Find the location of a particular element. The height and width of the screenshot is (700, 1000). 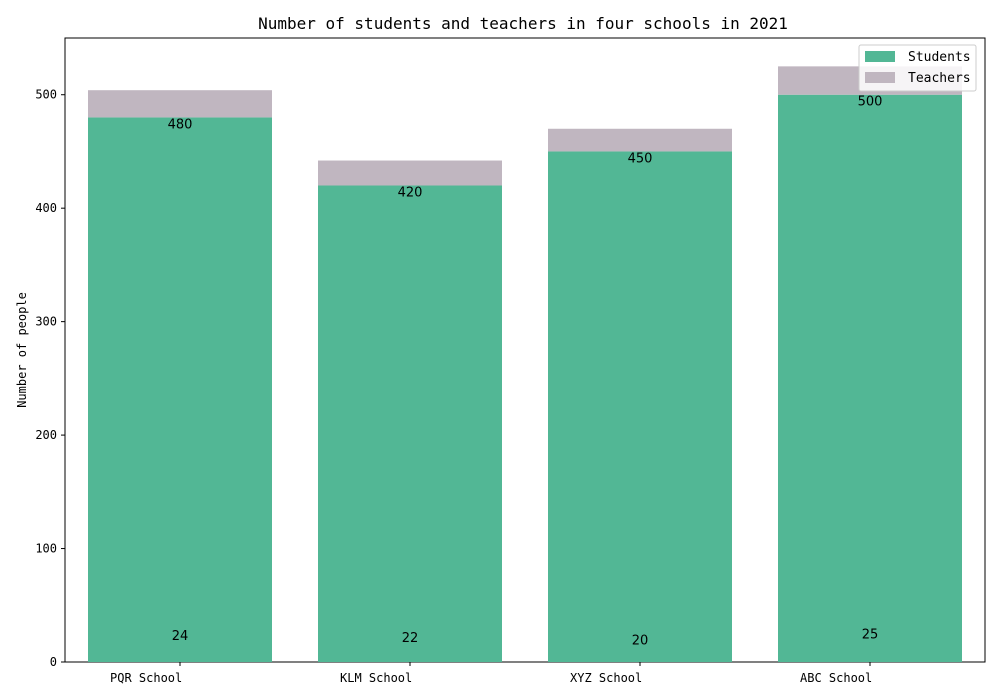

y-axis: 0 100 200 300 400 500 is located at coordinates (50, 378).